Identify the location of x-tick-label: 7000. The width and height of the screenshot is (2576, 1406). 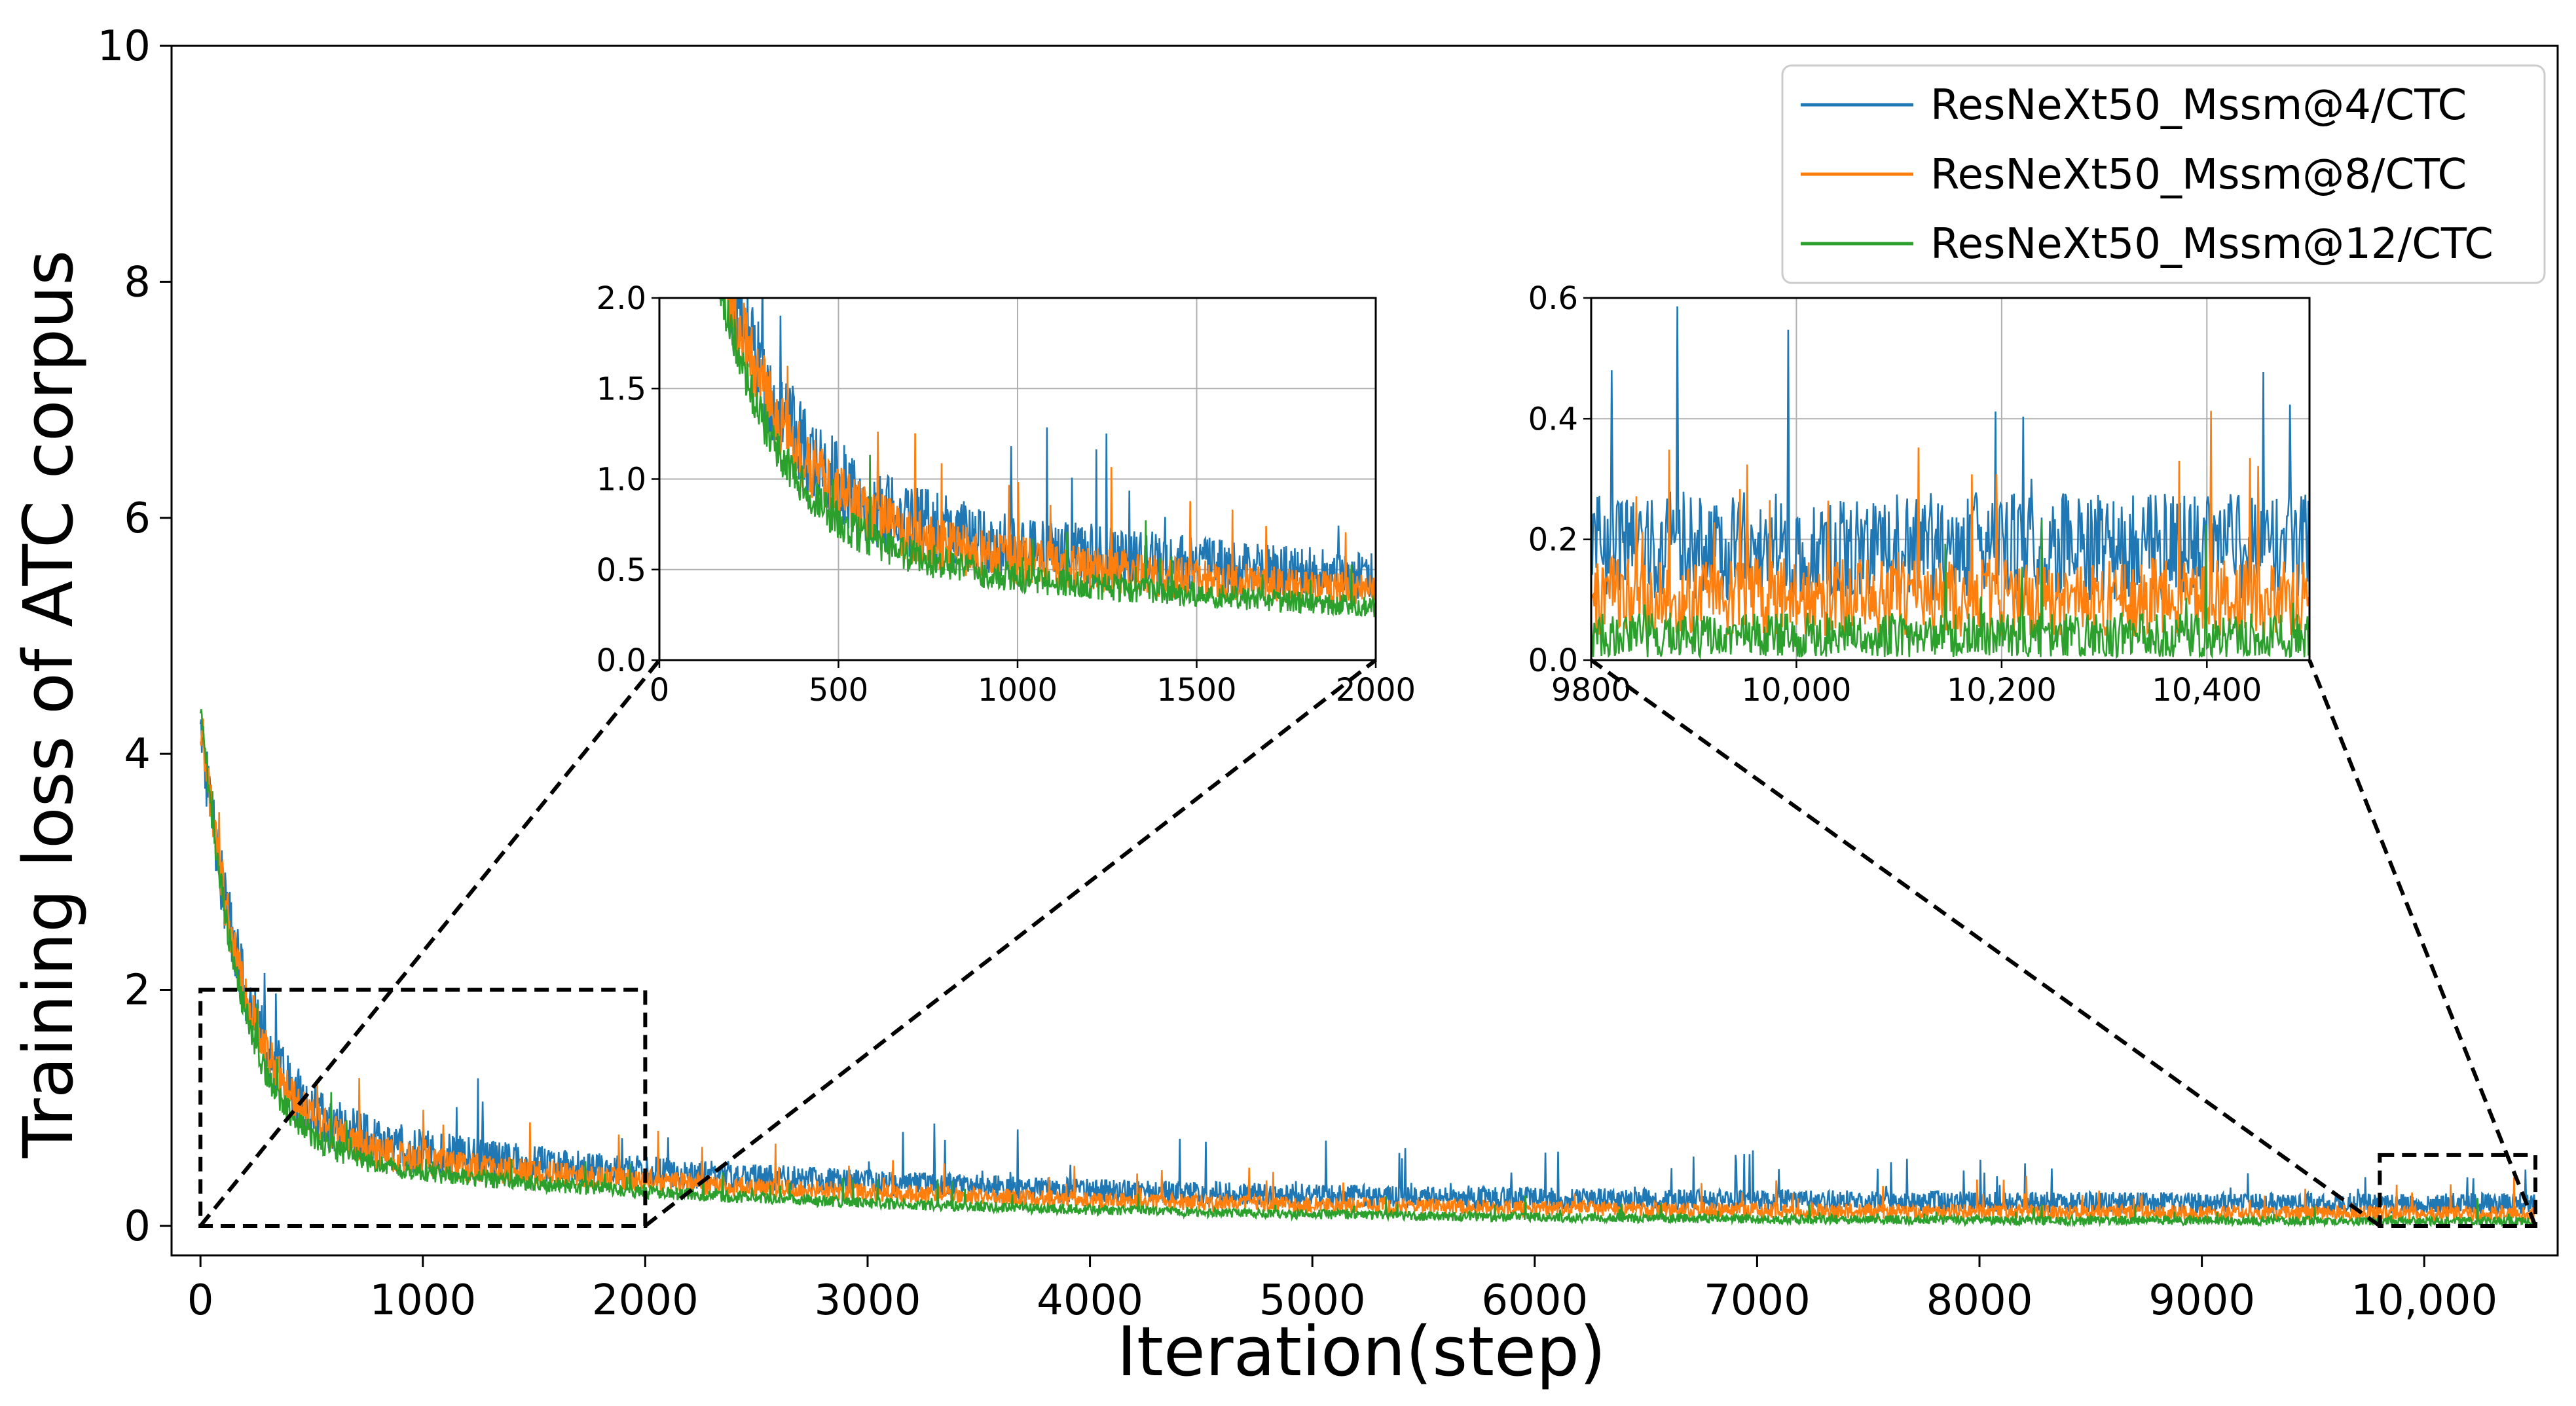
(1757, 1300).